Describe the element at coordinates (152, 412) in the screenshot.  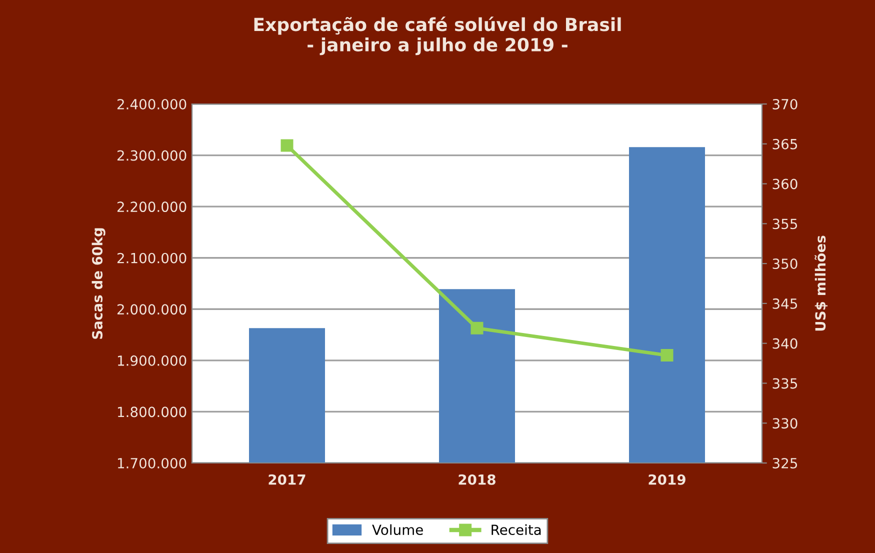
I see `y-tick-label: 1.800.000` at that location.